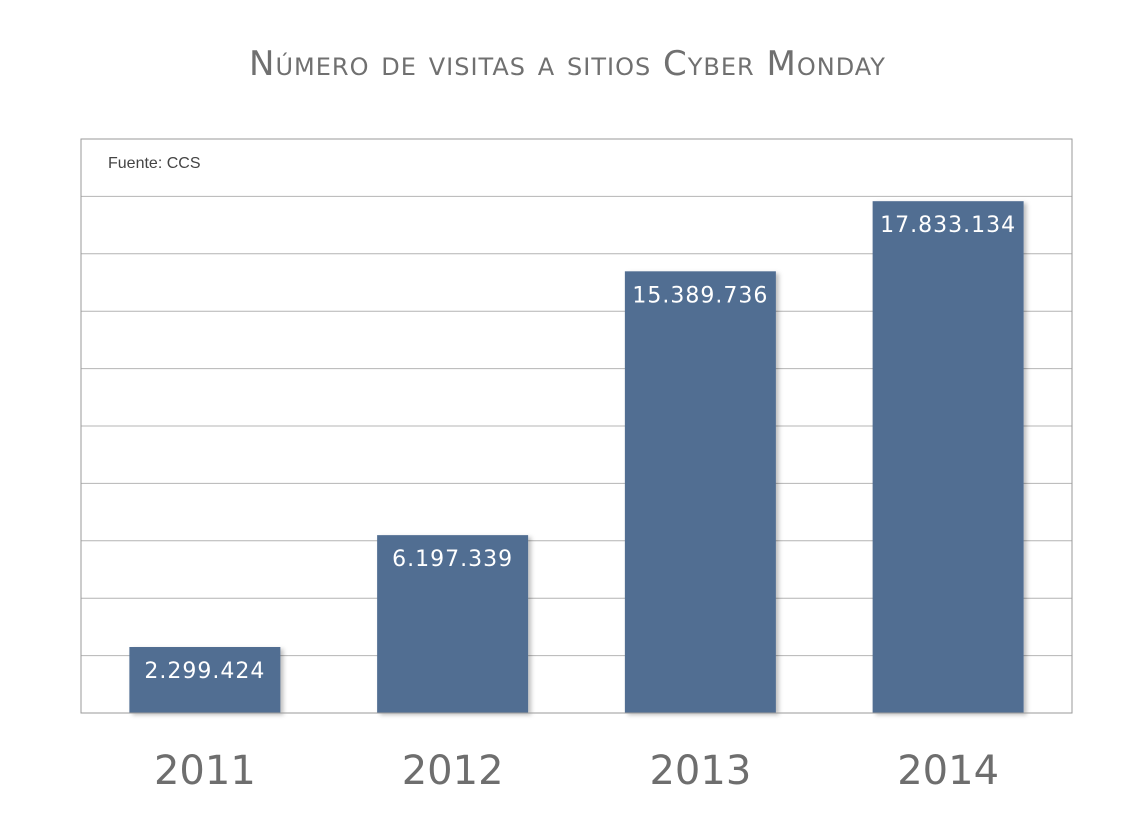  Describe the element at coordinates (567, 64) in the screenshot. I see `chart-title: Número de visitas a sitios Cyber Monday` at that location.